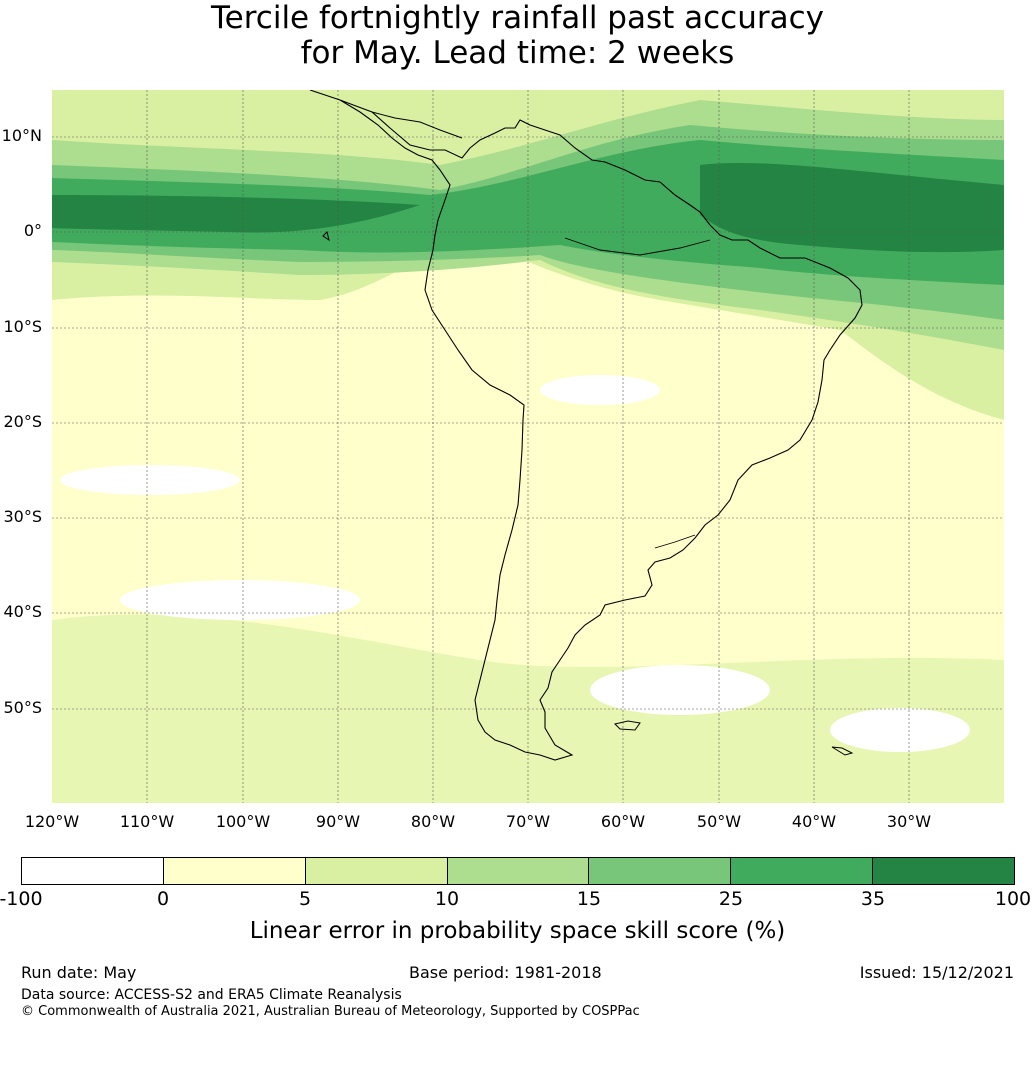 Image resolution: width=1035 pixels, height=1065 pixels. What do you see at coordinates (163, 899) in the screenshot?
I see `colorbar-tick: 0` at bounding box center [163, 899].